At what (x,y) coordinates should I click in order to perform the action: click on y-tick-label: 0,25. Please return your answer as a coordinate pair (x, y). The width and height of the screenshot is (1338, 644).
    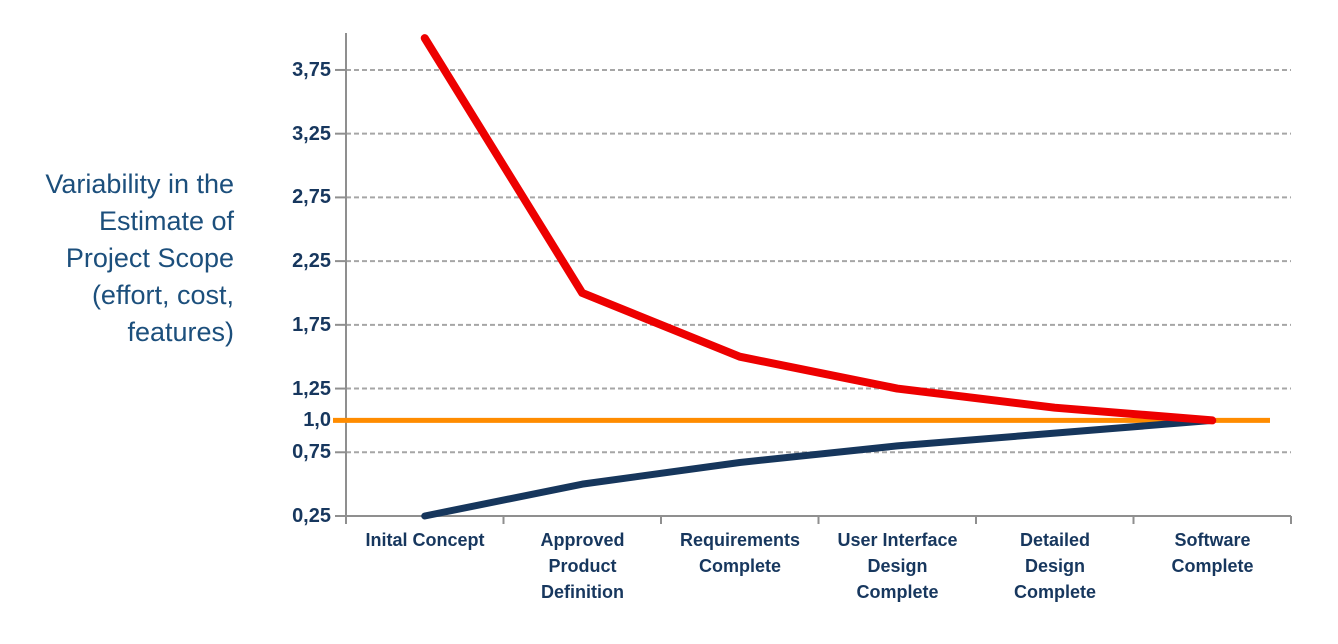
    Looking at the image, I should click on (311, 516).